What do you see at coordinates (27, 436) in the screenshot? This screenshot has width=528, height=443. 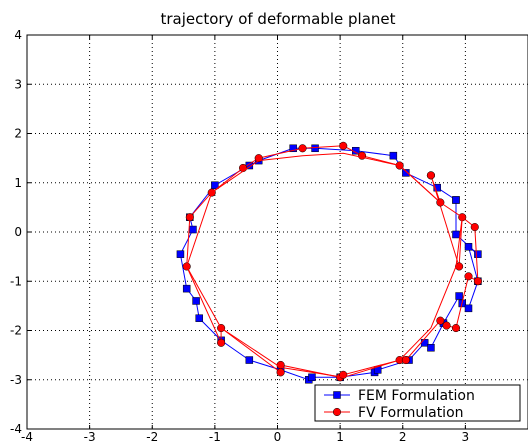 I see `x-tick-label: -4` at bounding box center [27, 436].